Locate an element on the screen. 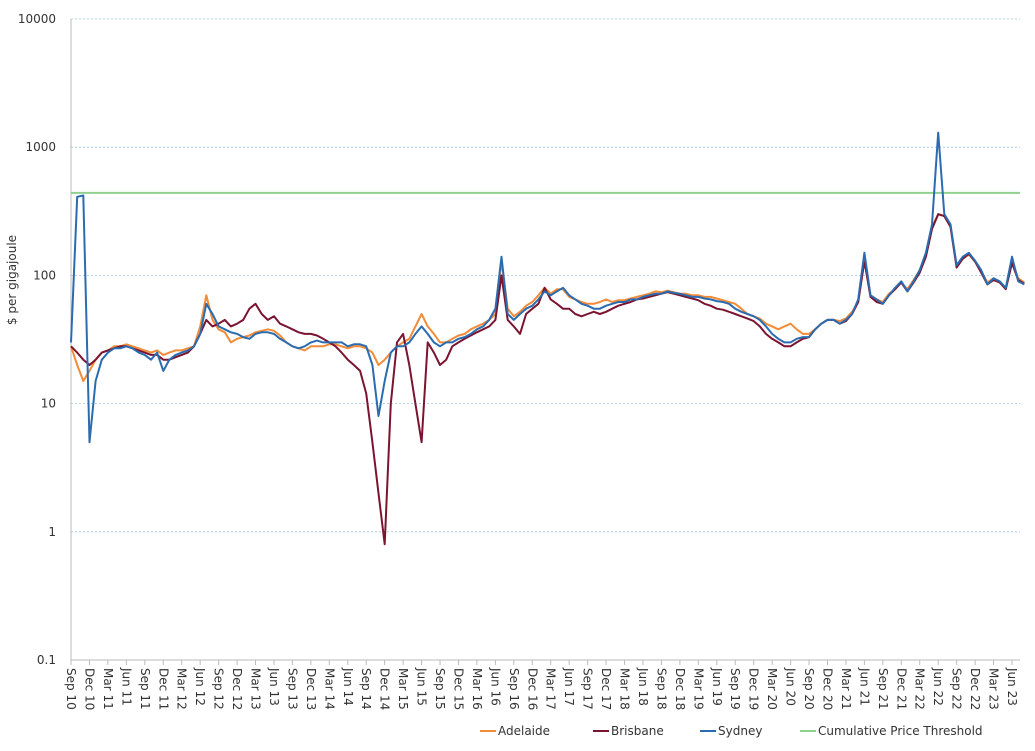  x-tick-label: Jun 13 is located at coordinates (274, 686).